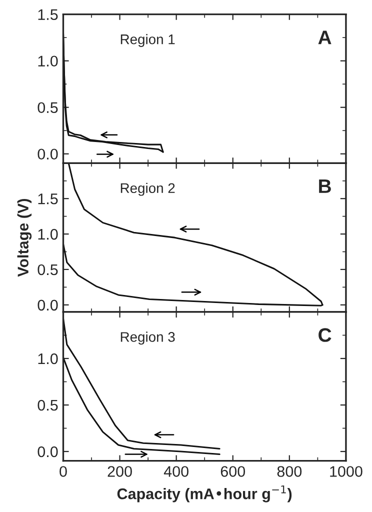 This screenshot has height=512, width=372. What do you see at coordinates (147, 40) in the screenshot?
I see `annotation: Region 1` at bounding box center [147, 40].